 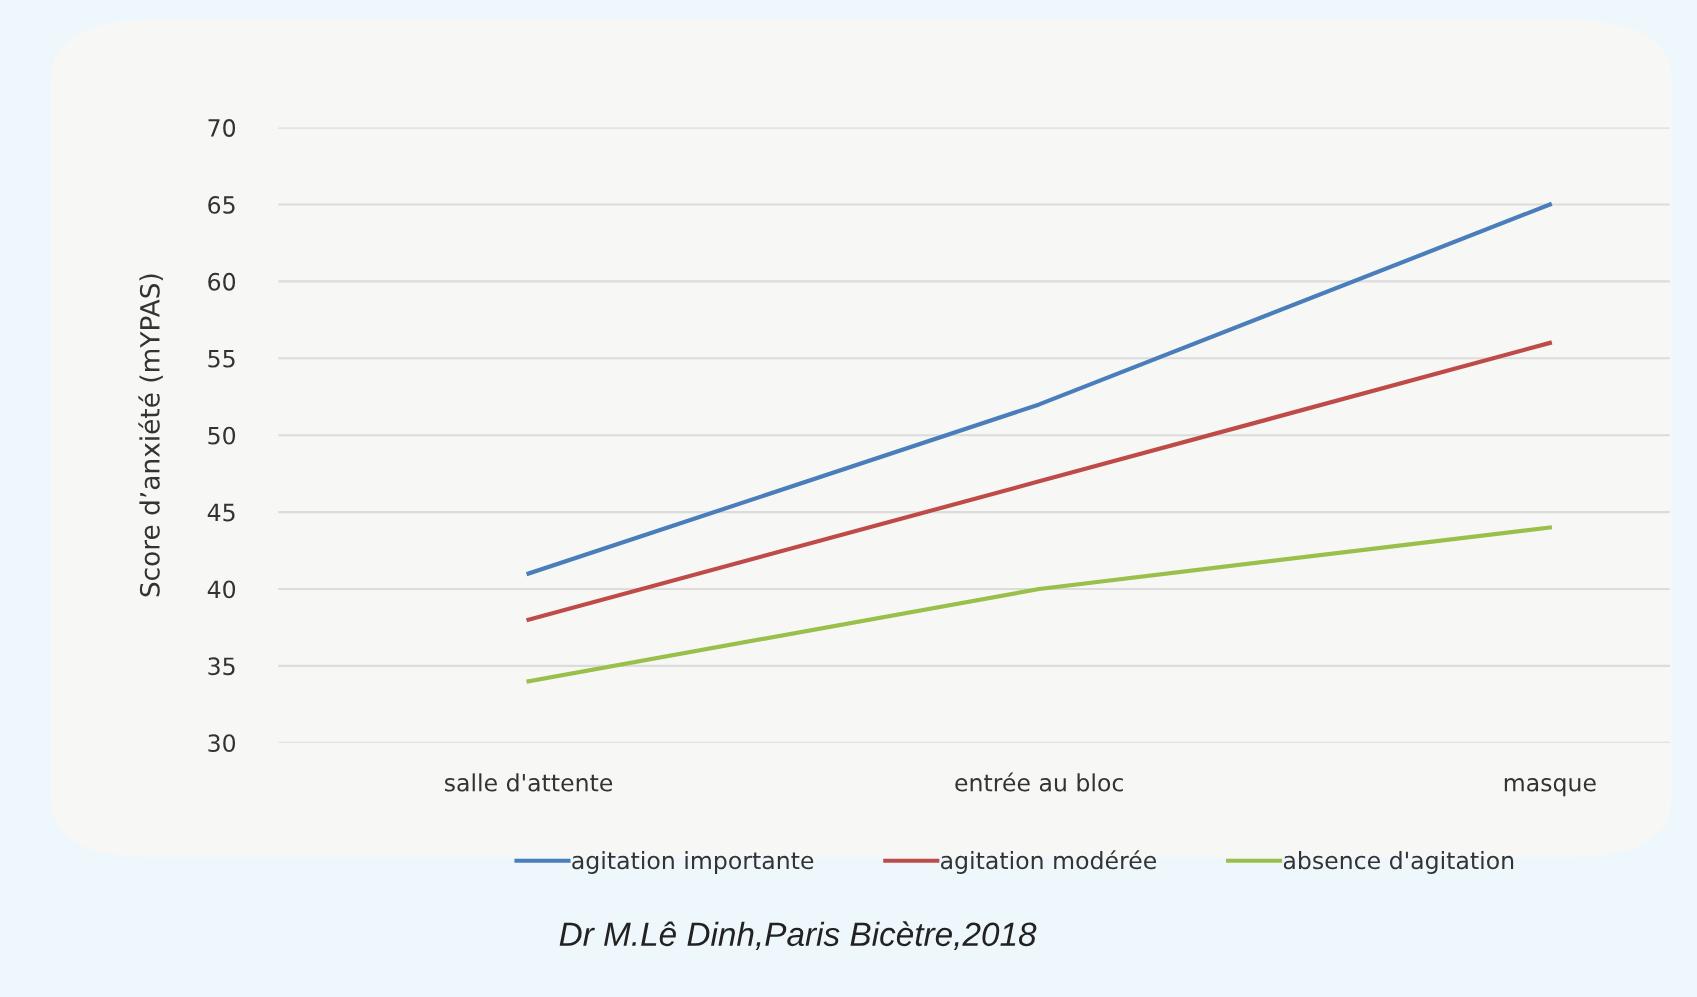 What do you see at coordinates (528, 782) in the screenshot?
I see `x-tick-label: salle d'attente` at bounding box center [528, 782].